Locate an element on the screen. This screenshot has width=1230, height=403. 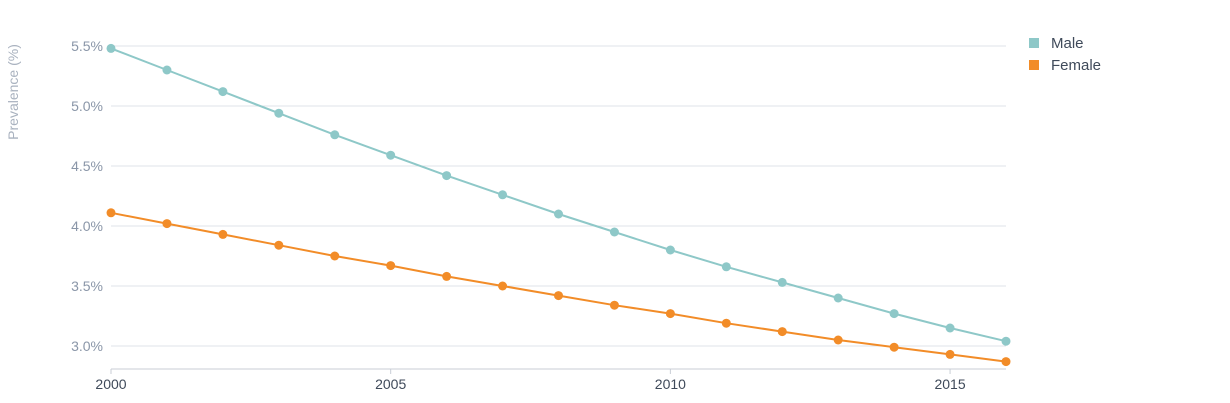
y-tick-label: 3.5% is located at coordinates (87, 286).